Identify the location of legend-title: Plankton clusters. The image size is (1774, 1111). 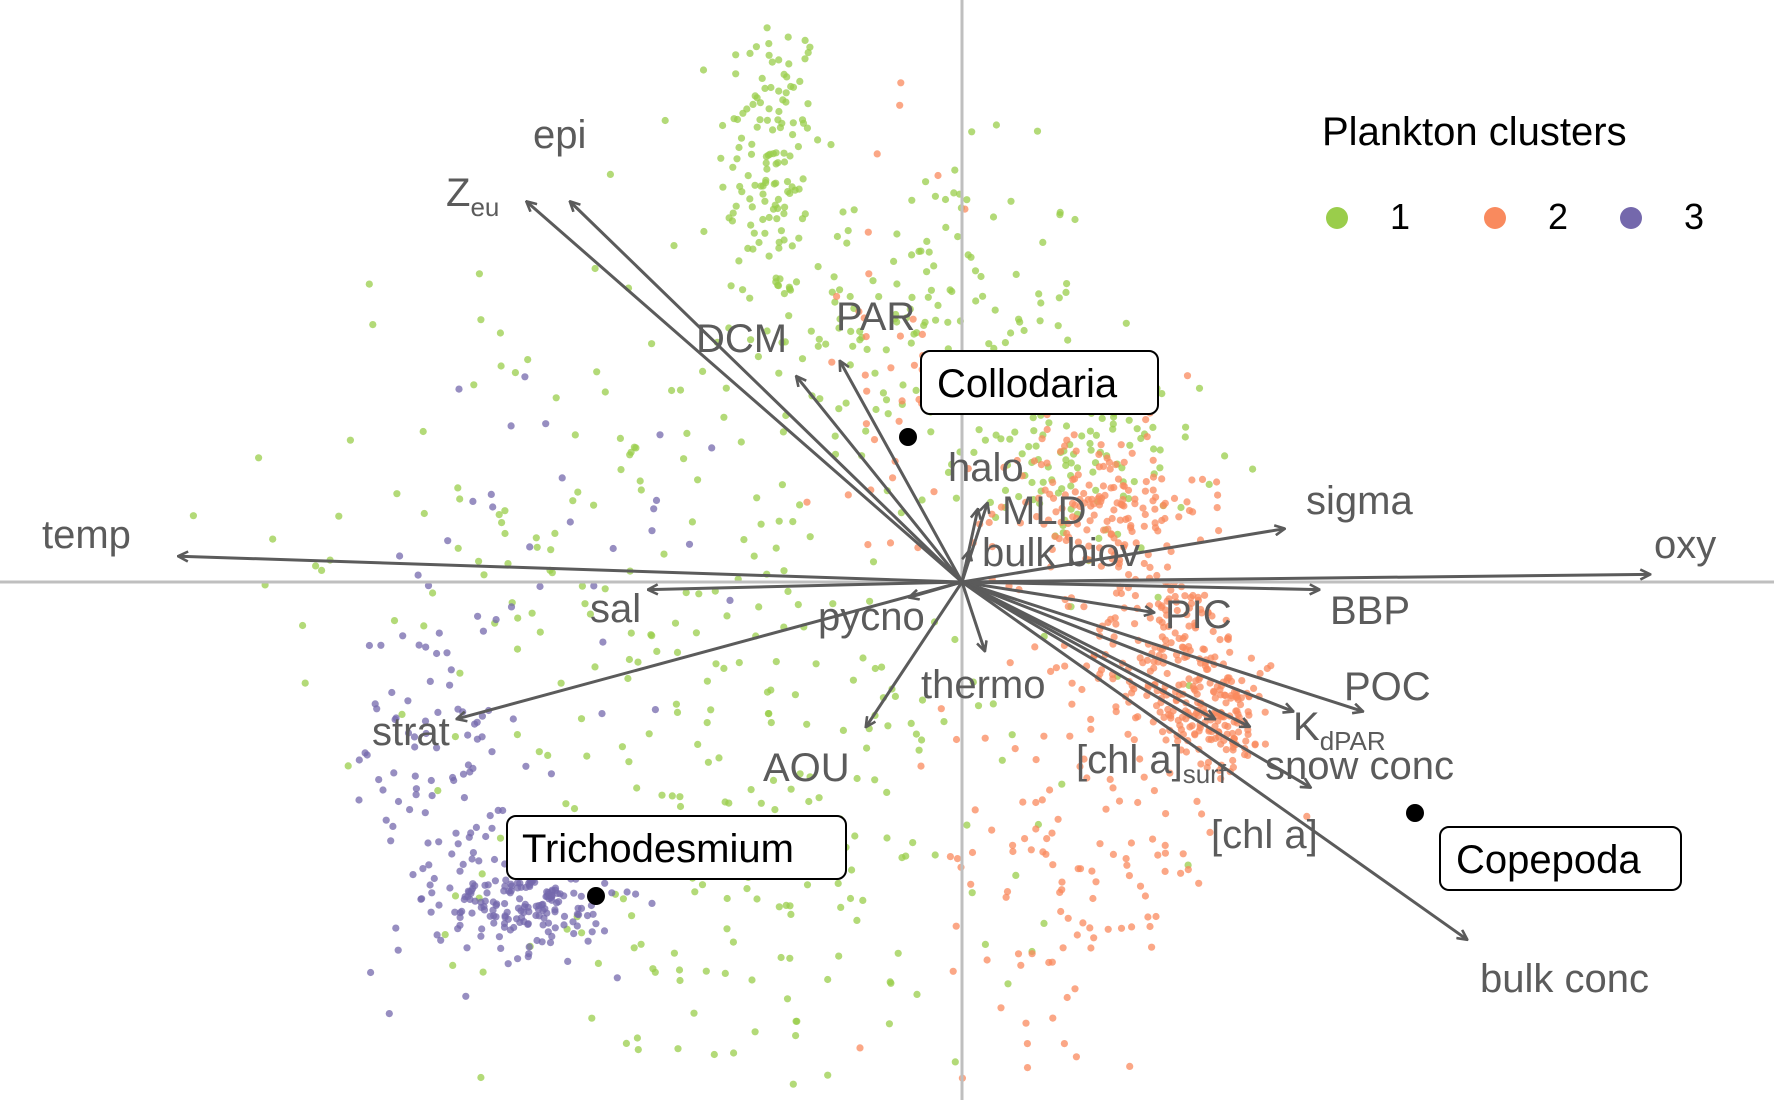
(1474, 132).